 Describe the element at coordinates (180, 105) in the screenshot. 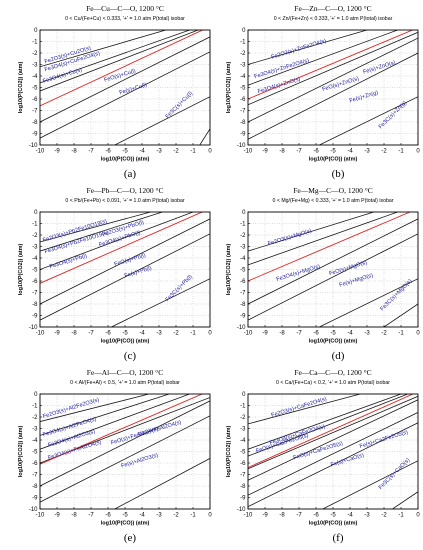

I see `region-label: Fe3C(s)+Cu(l)` at that location.